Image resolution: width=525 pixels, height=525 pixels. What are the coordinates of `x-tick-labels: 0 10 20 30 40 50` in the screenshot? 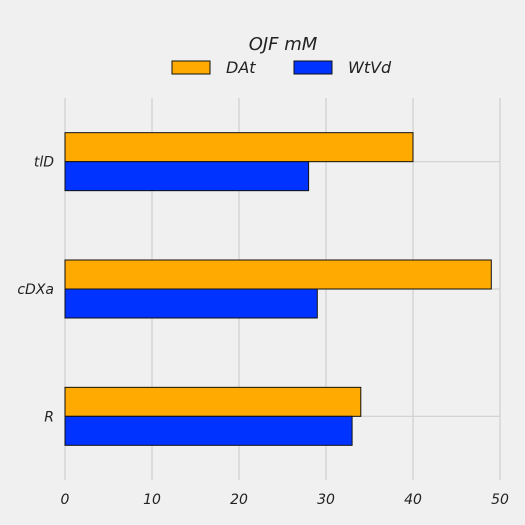 It's located at (285, 500).